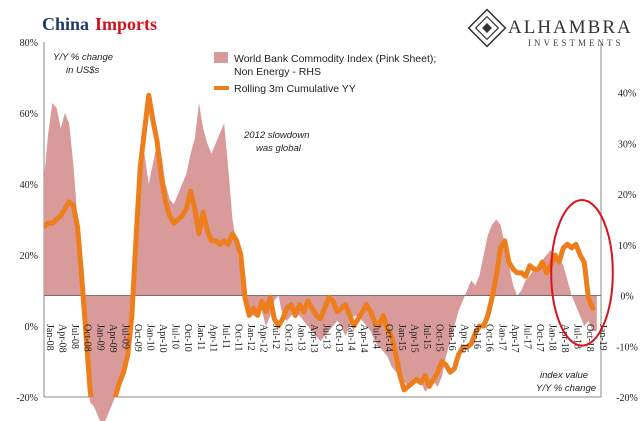 This screenshot has height=421, width=641. I want to click on left-tick-label: 60%, so click(29, 114).